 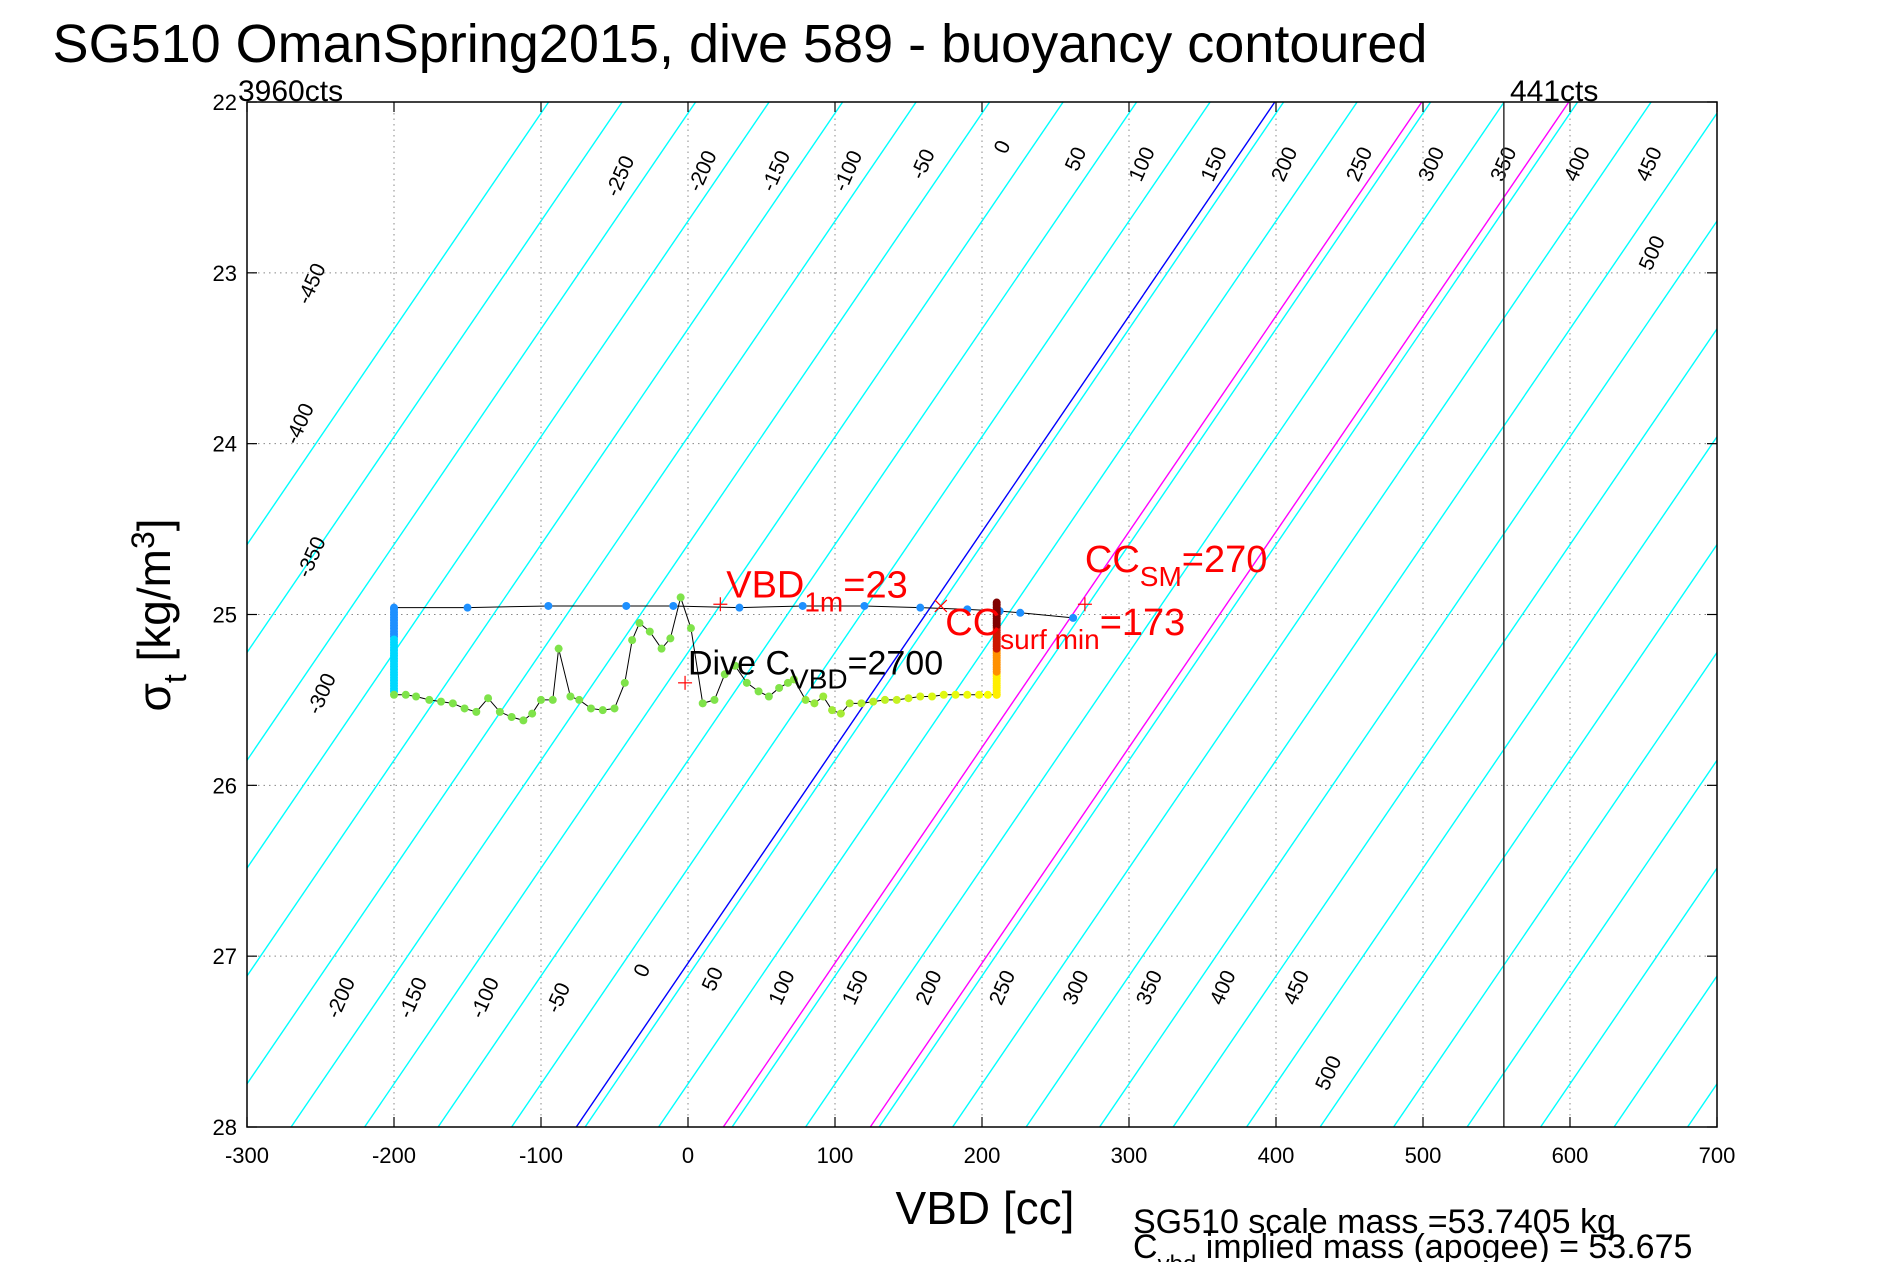 What do you see at coordinates (688, 1155) in the screenshot?
I see `x-tick-label: 0` at bounding box center [688, 1155].